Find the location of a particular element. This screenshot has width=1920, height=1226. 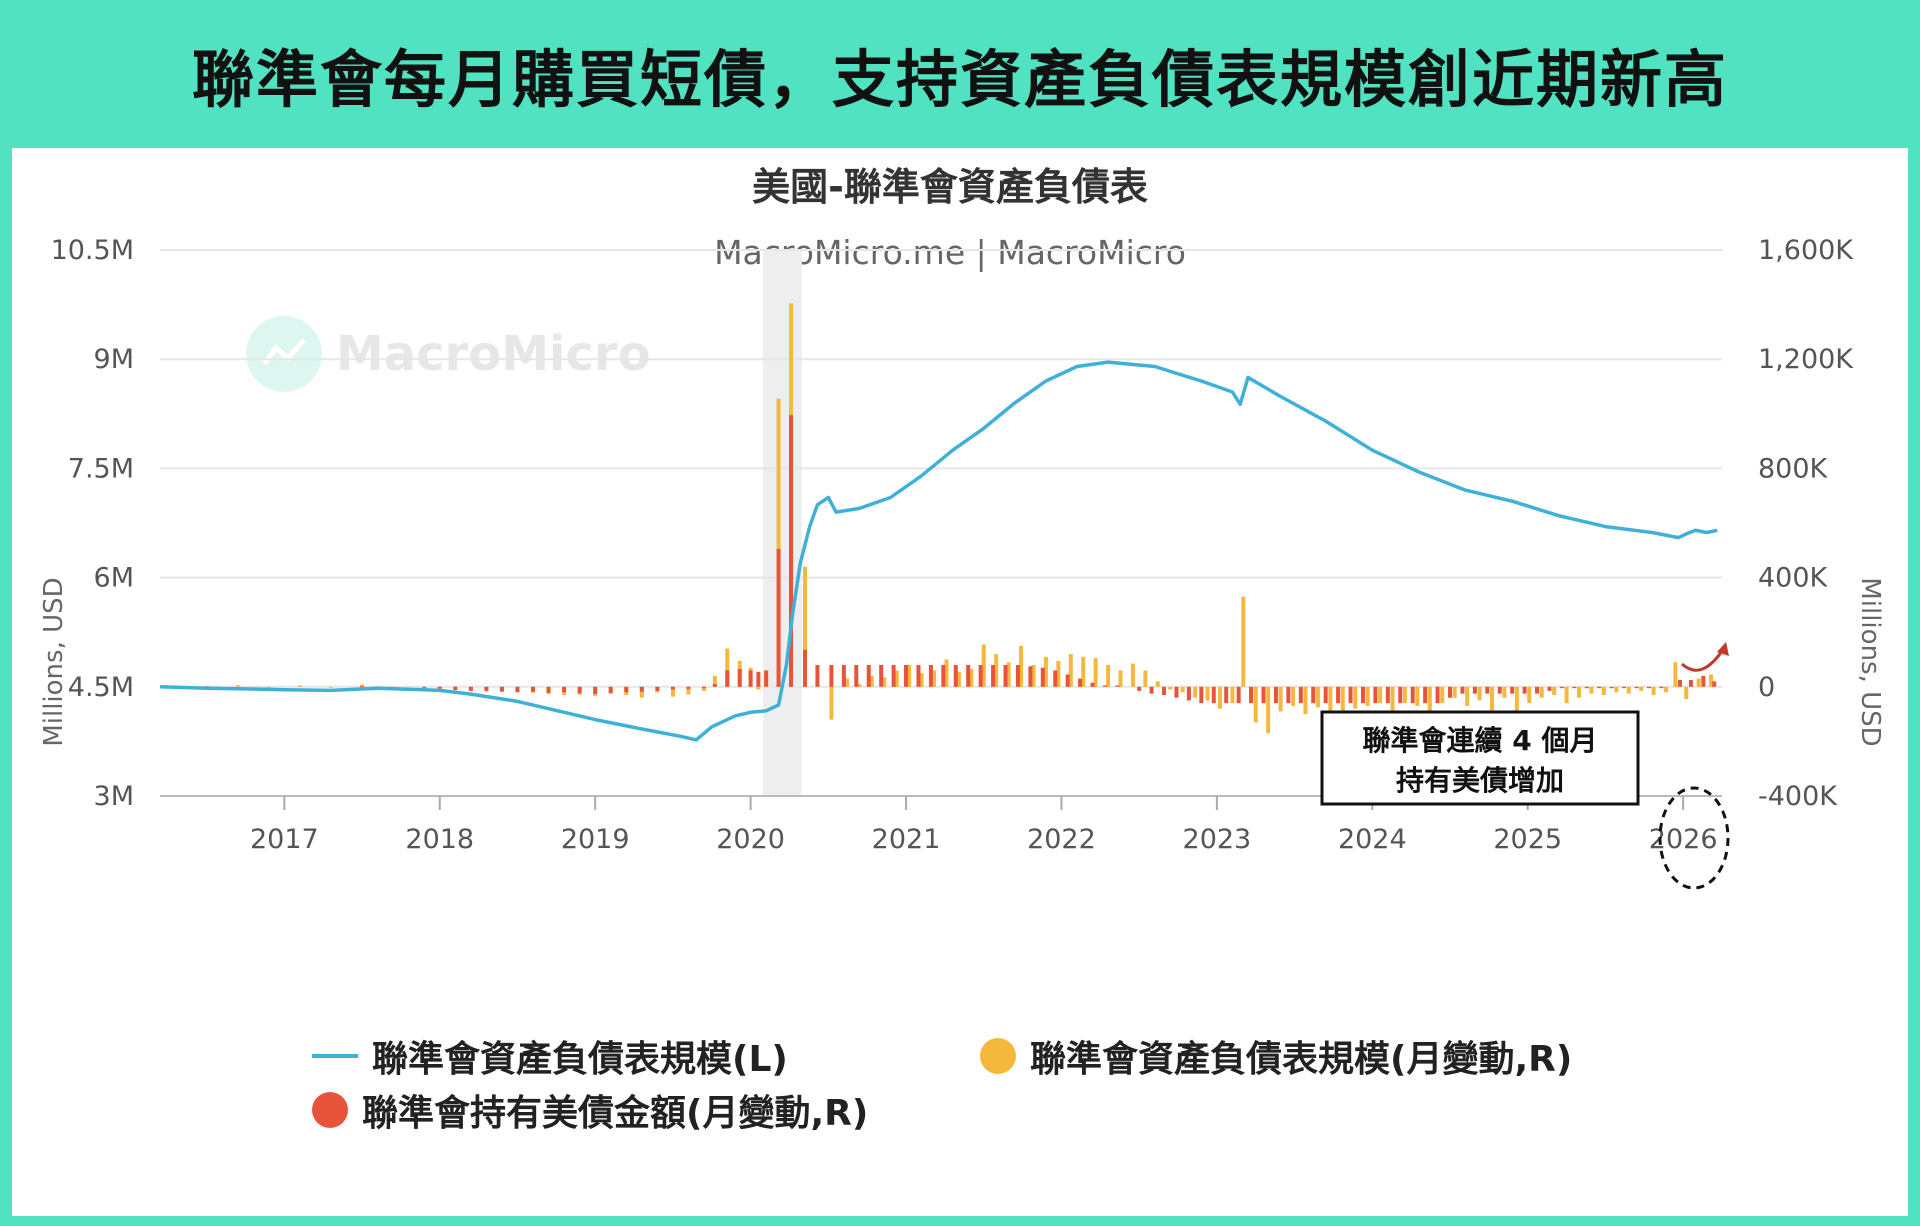

watermark-text: MacroMicro is located at coordinates (493, 354).